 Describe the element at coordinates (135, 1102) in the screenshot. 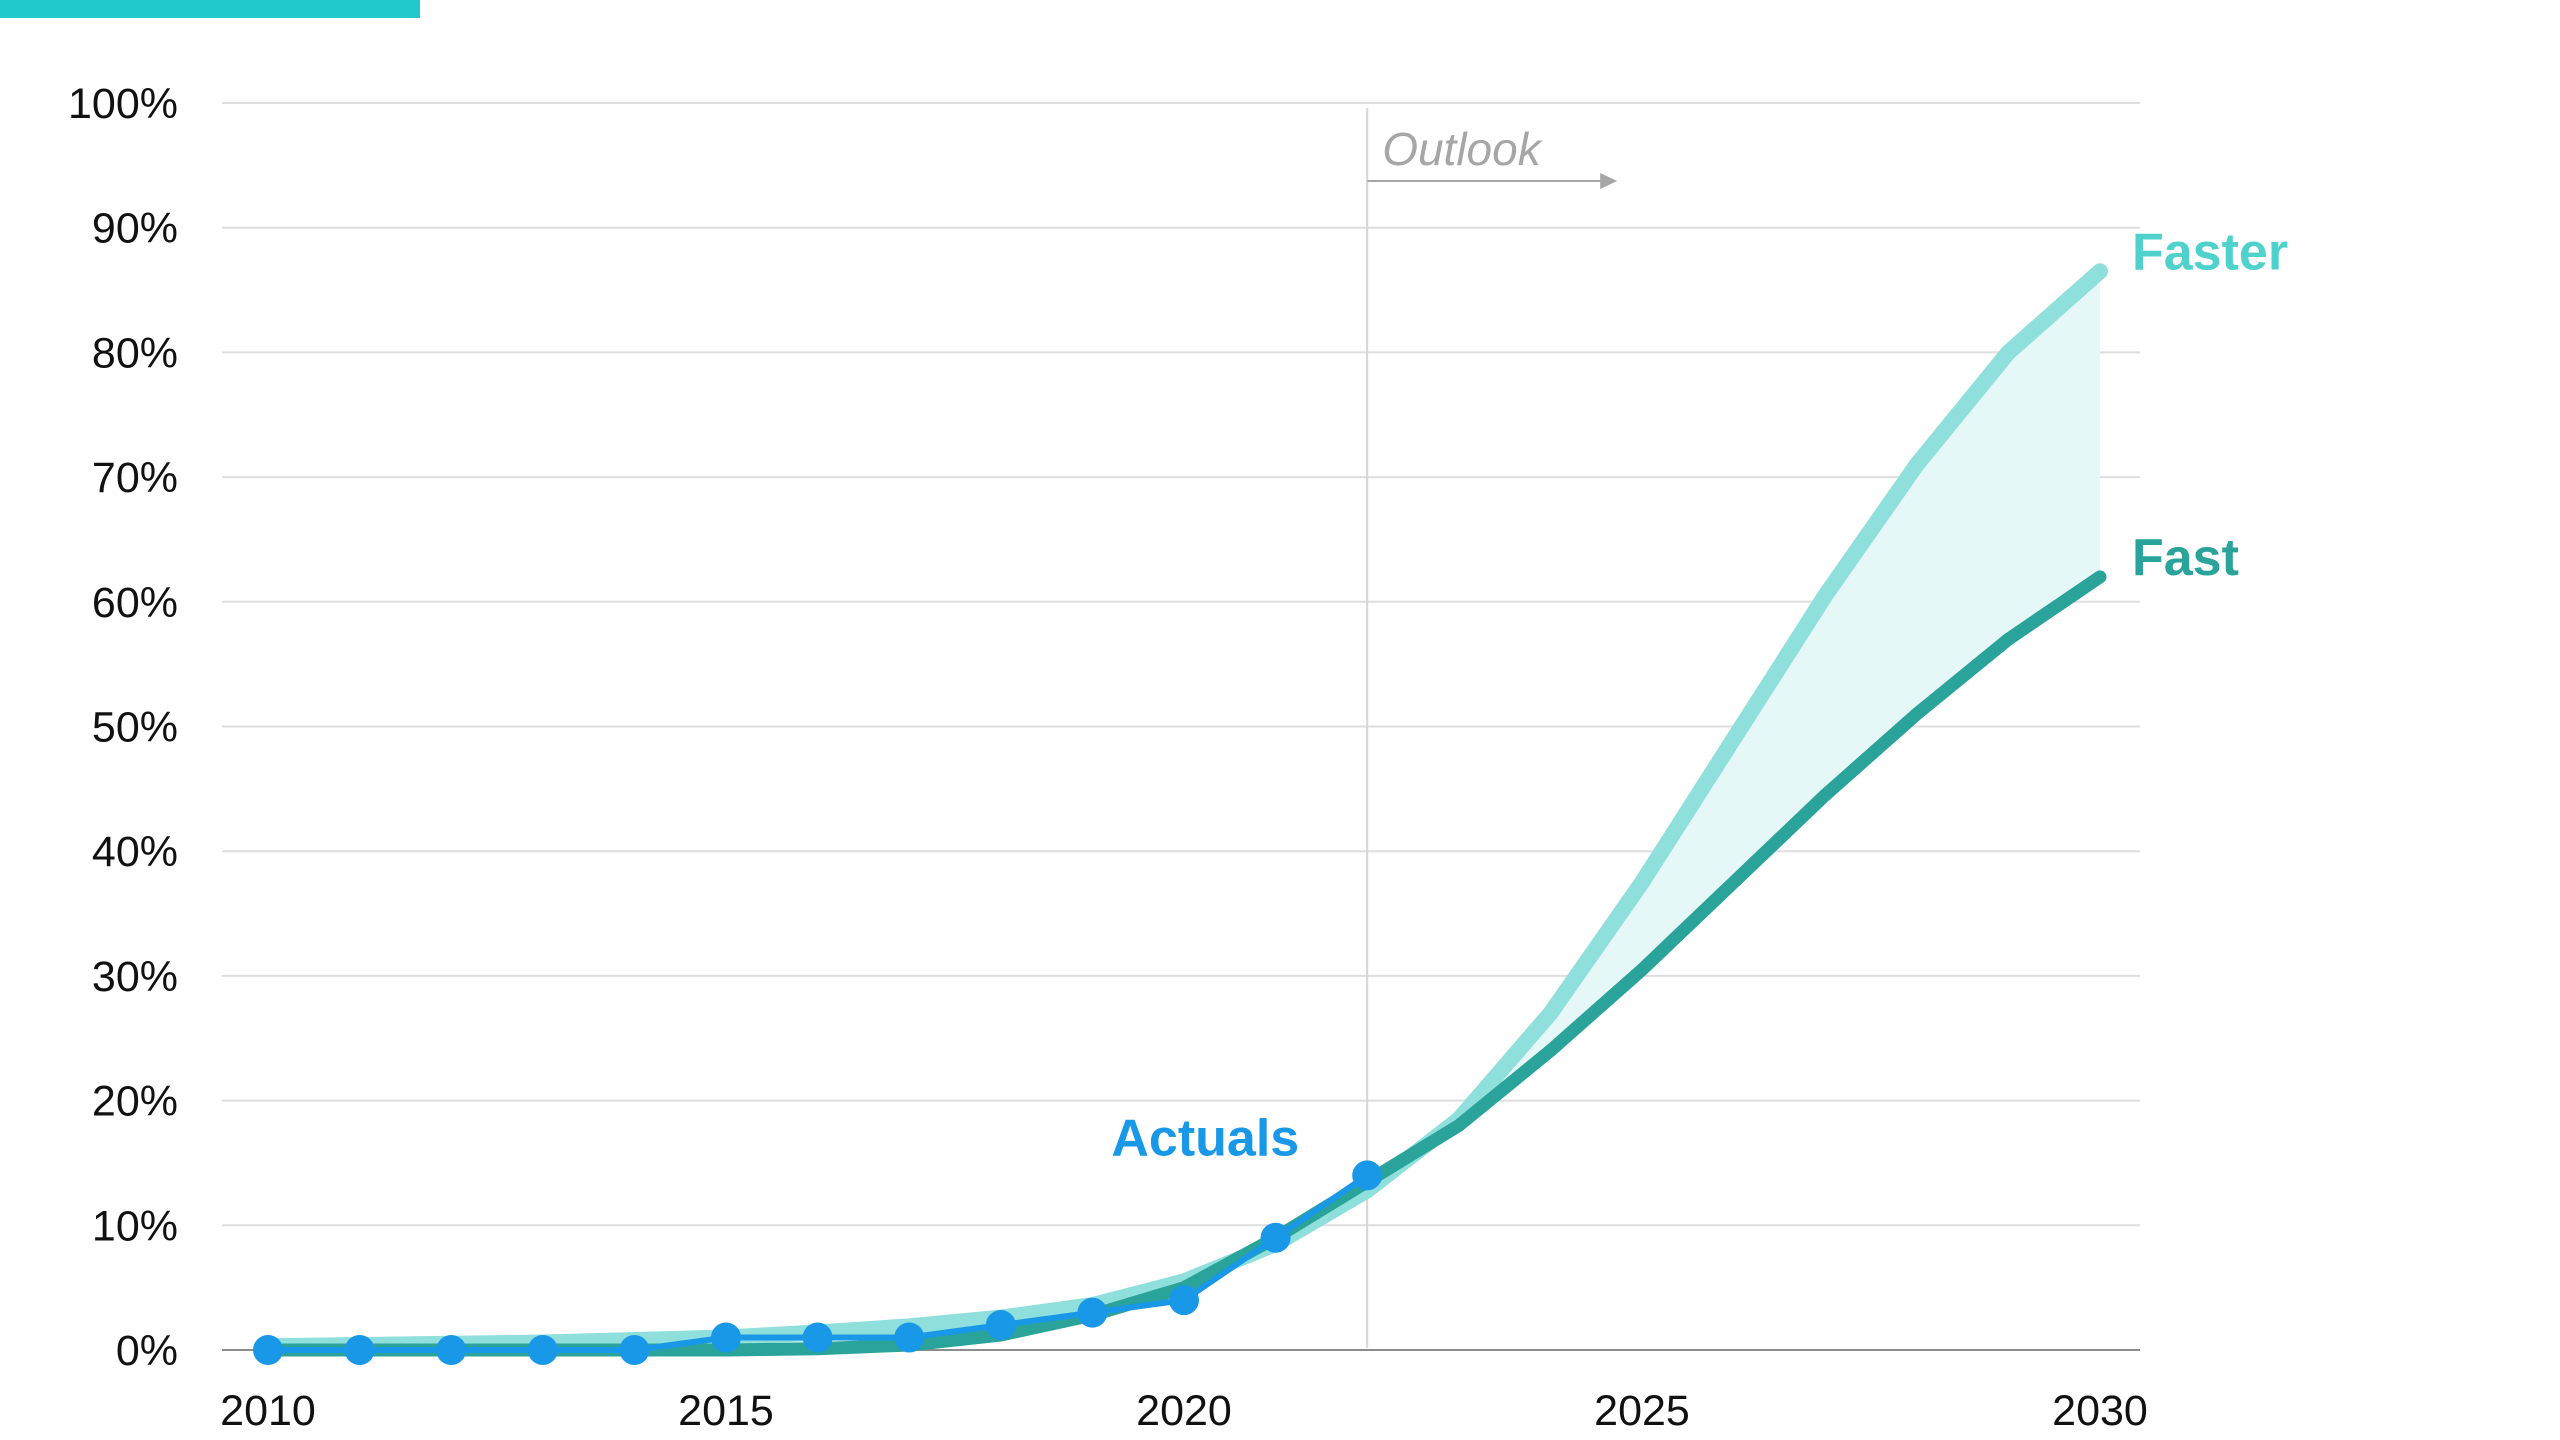

I see `y-tick-label: 20%` at that location.